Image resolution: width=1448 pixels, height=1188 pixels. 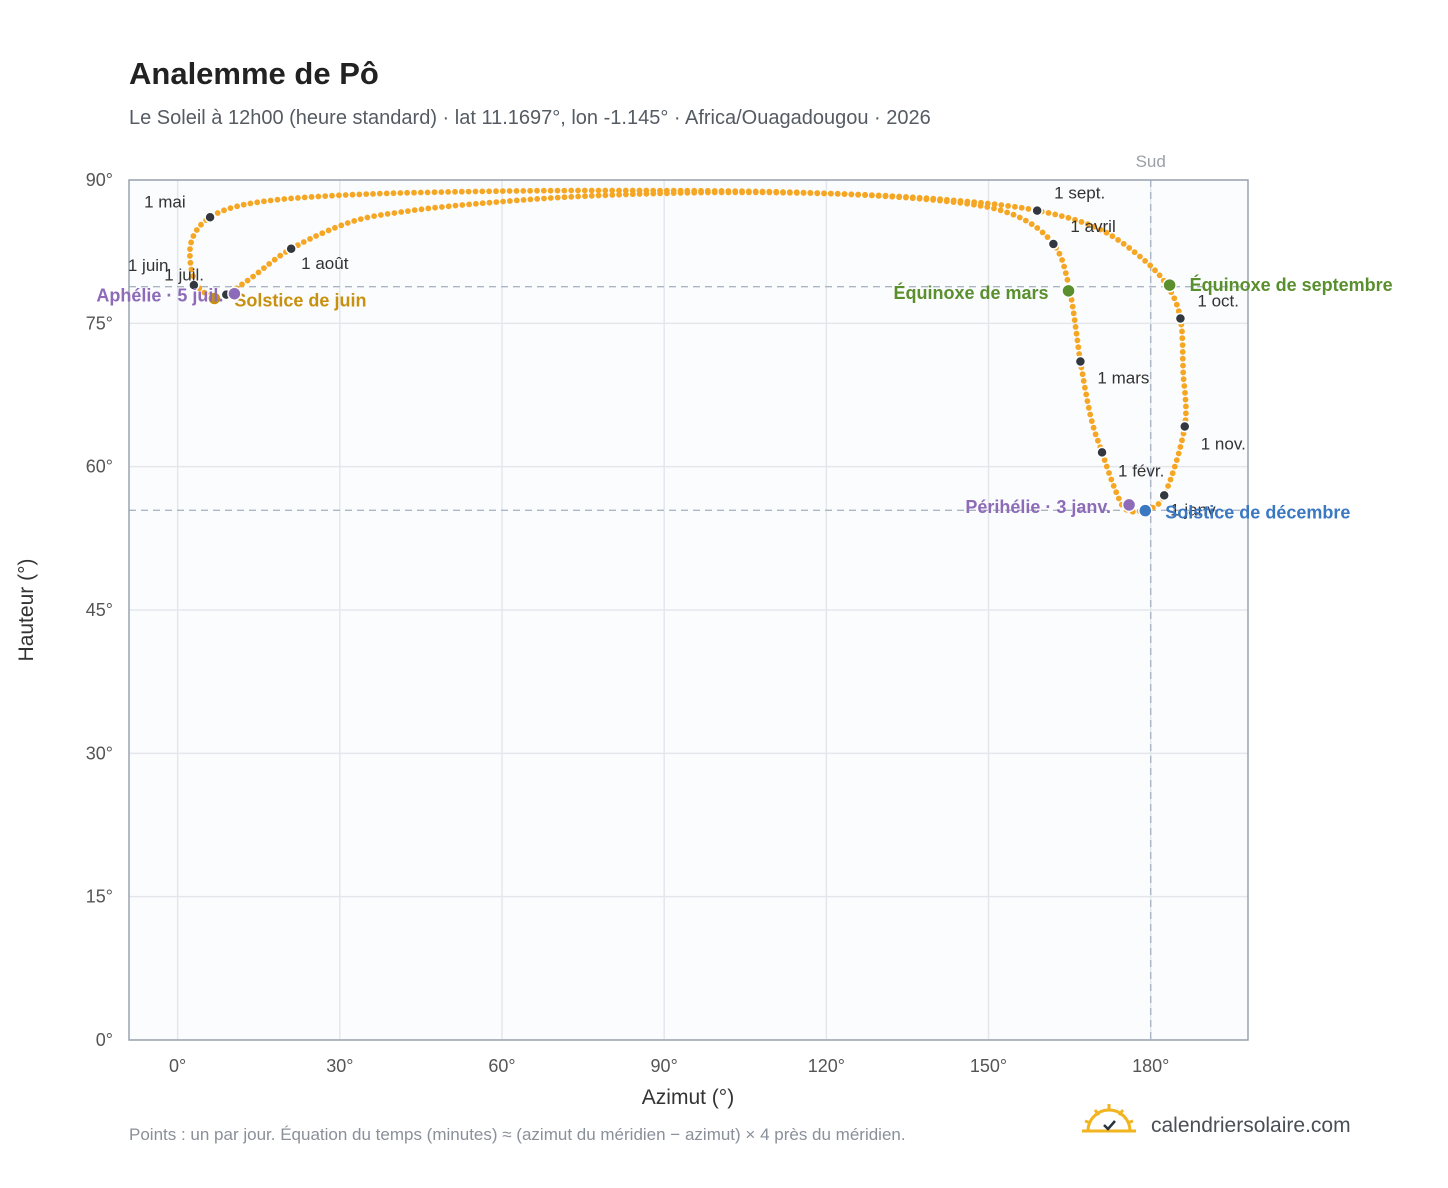 I want to click on x-tick-label: 180°, so click(x=1150, y=1066).